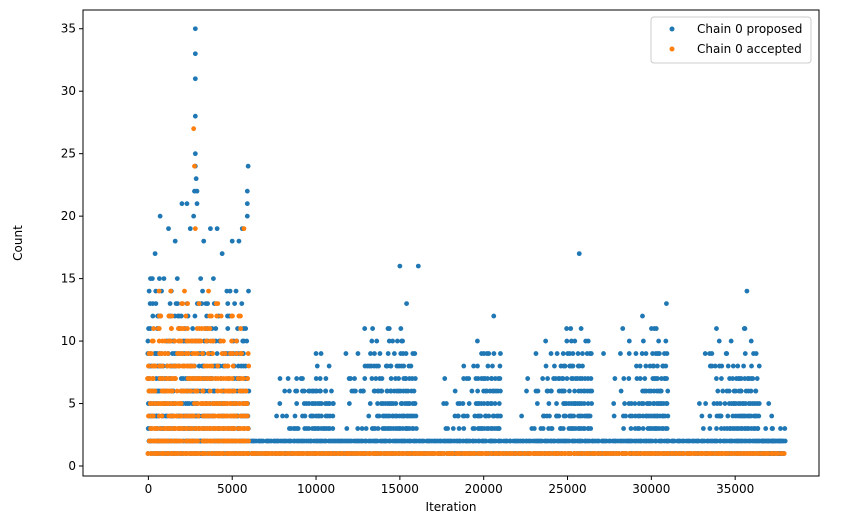  I want to click on x-axis-title: Iteration, so click(451, 507).